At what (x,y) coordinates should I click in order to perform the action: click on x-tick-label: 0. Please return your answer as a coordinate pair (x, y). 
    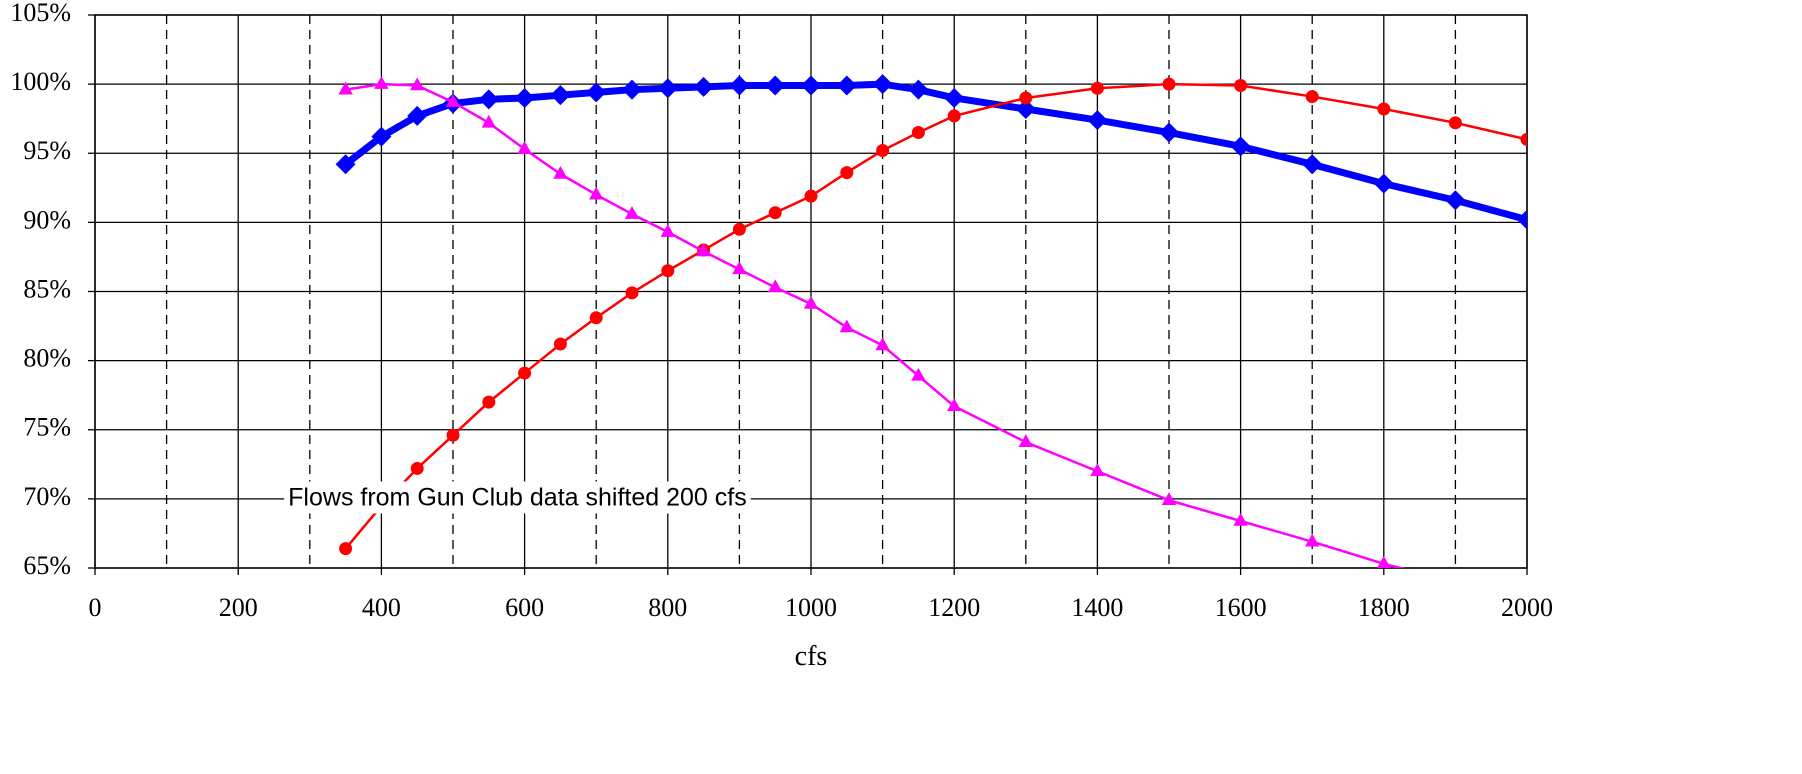
    Looking at the image, I should click on (95, 607).